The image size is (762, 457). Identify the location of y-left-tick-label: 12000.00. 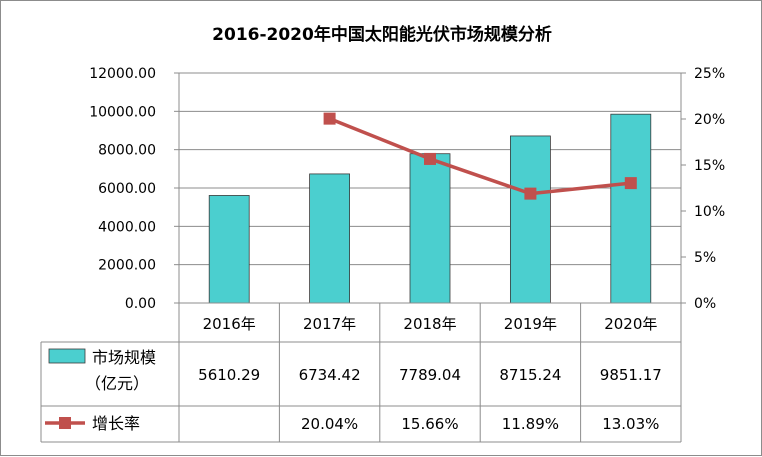
(122, 74).